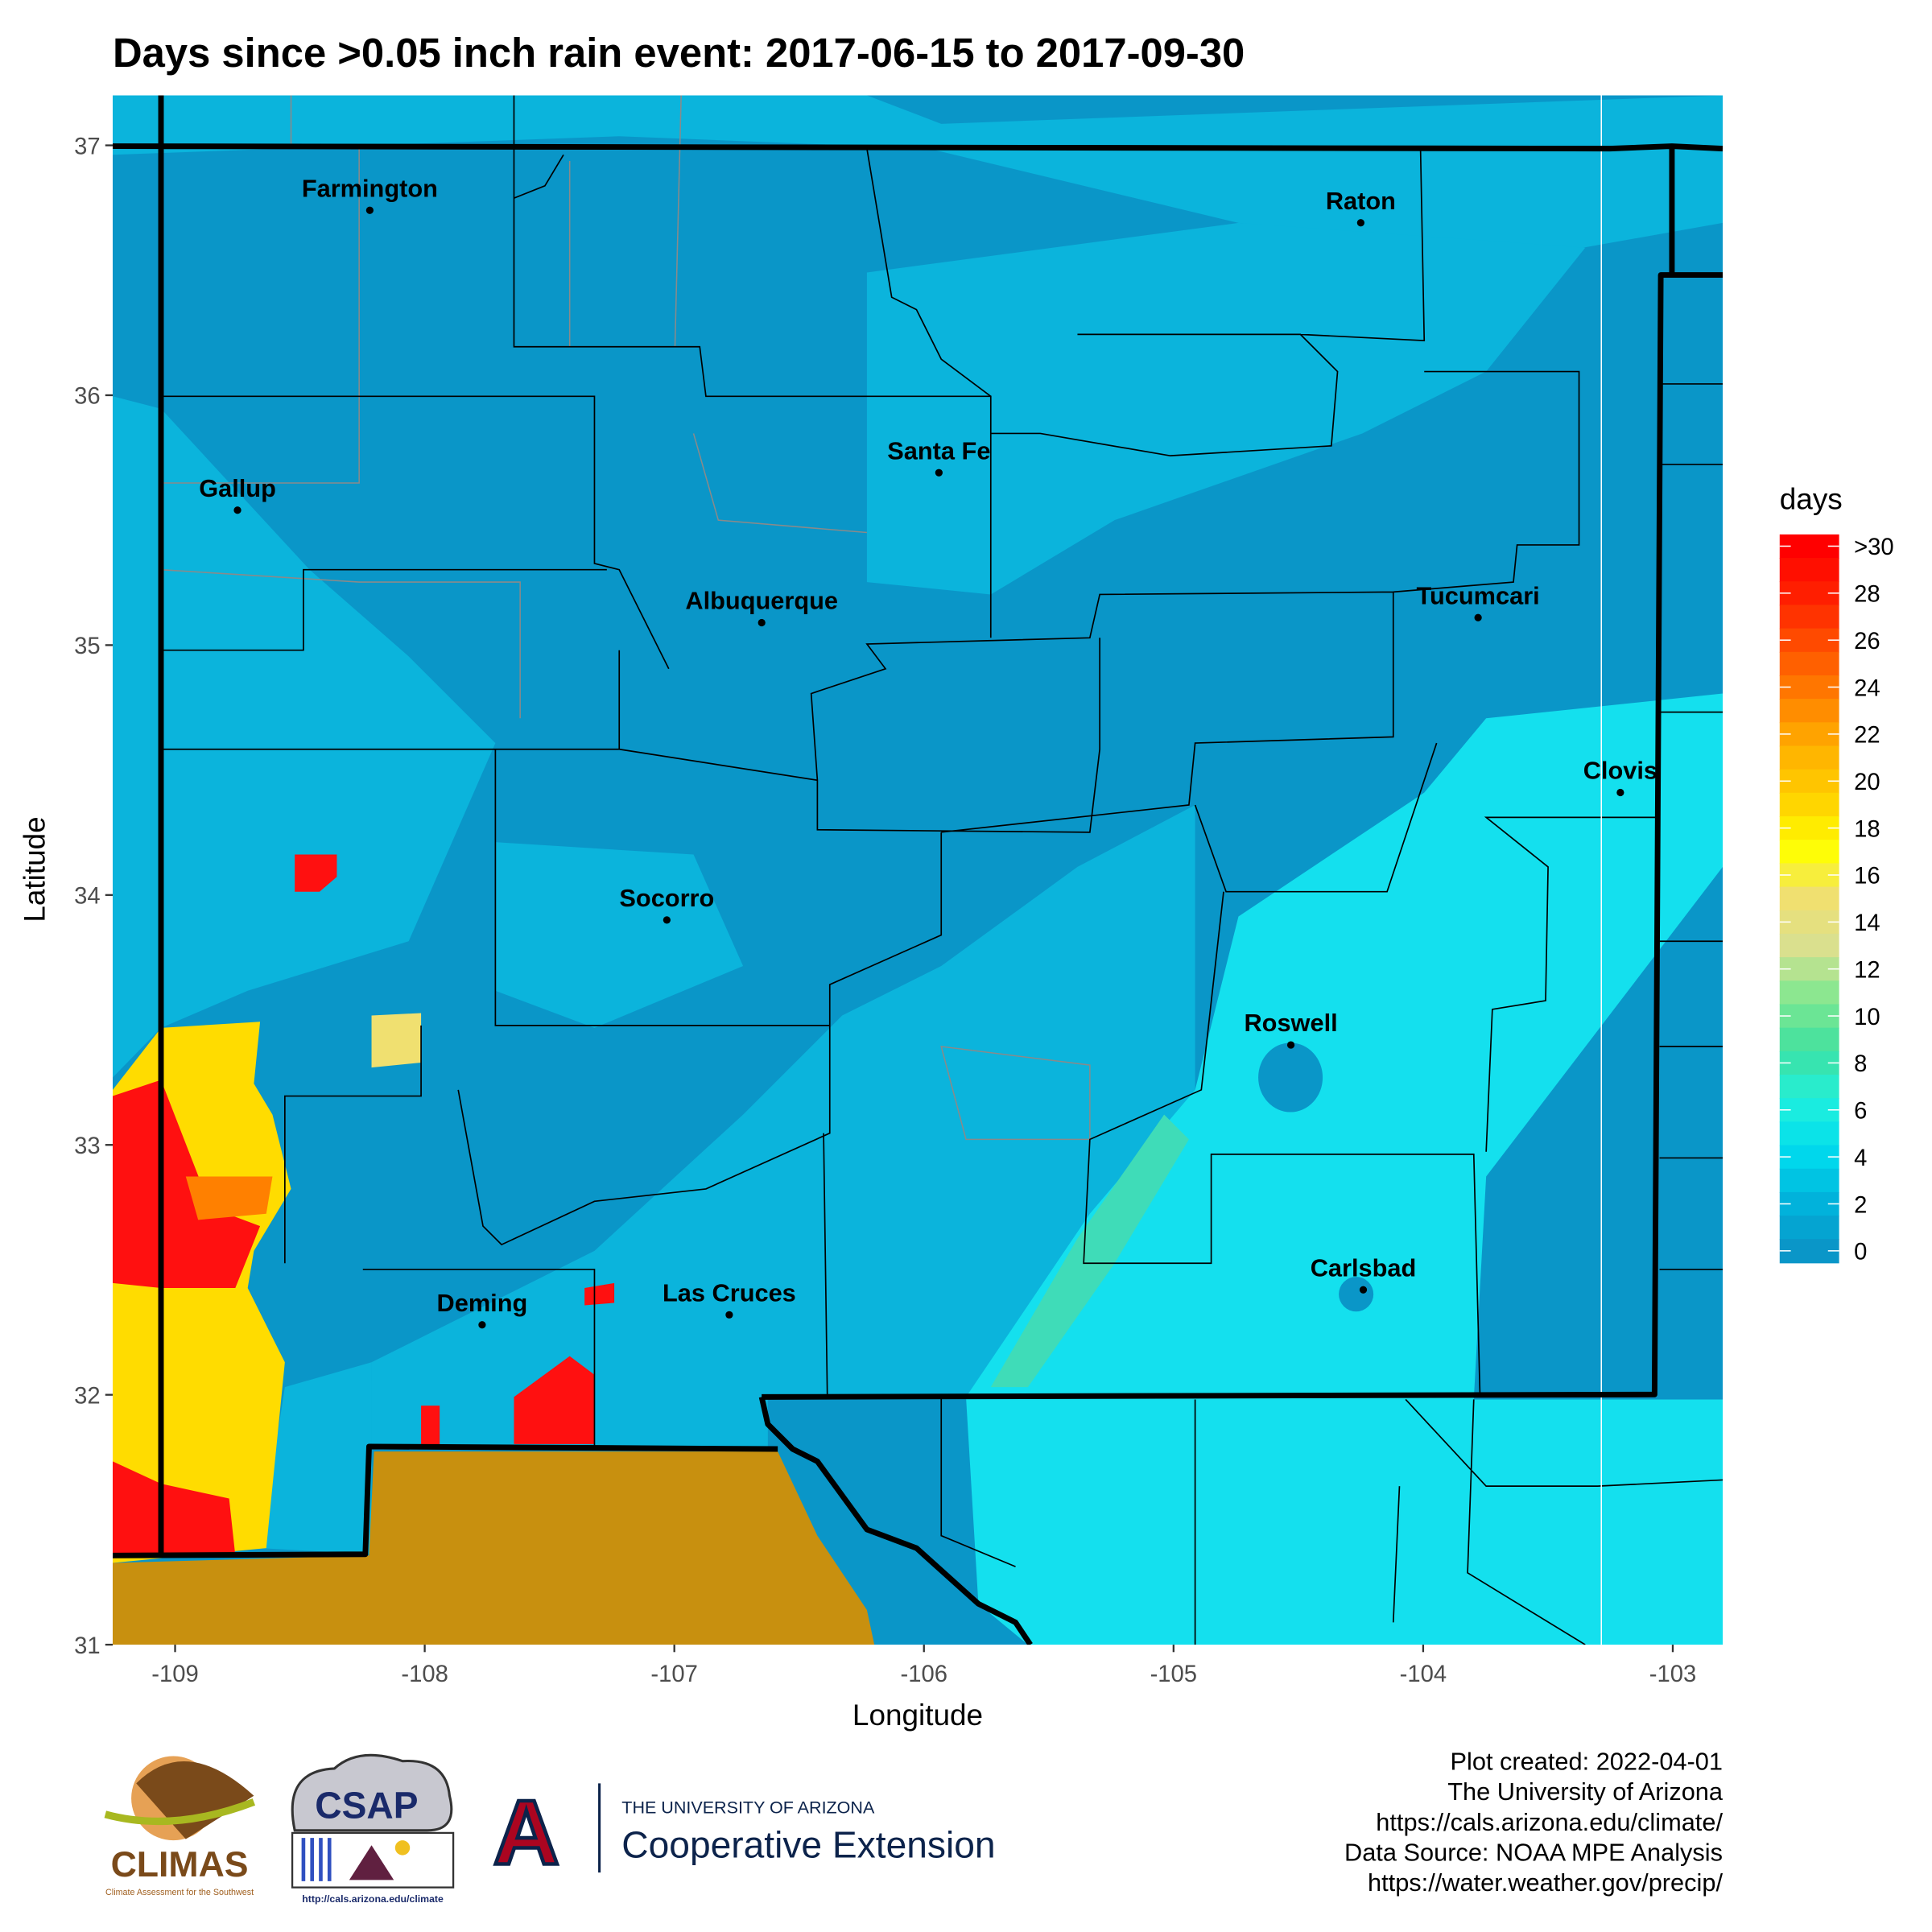 The height and width of the screenshot is (1932, 1932). Describe the element at coordinates (1672, 1674) in the screenshot. I see `x-tick-label: -103` at that location.